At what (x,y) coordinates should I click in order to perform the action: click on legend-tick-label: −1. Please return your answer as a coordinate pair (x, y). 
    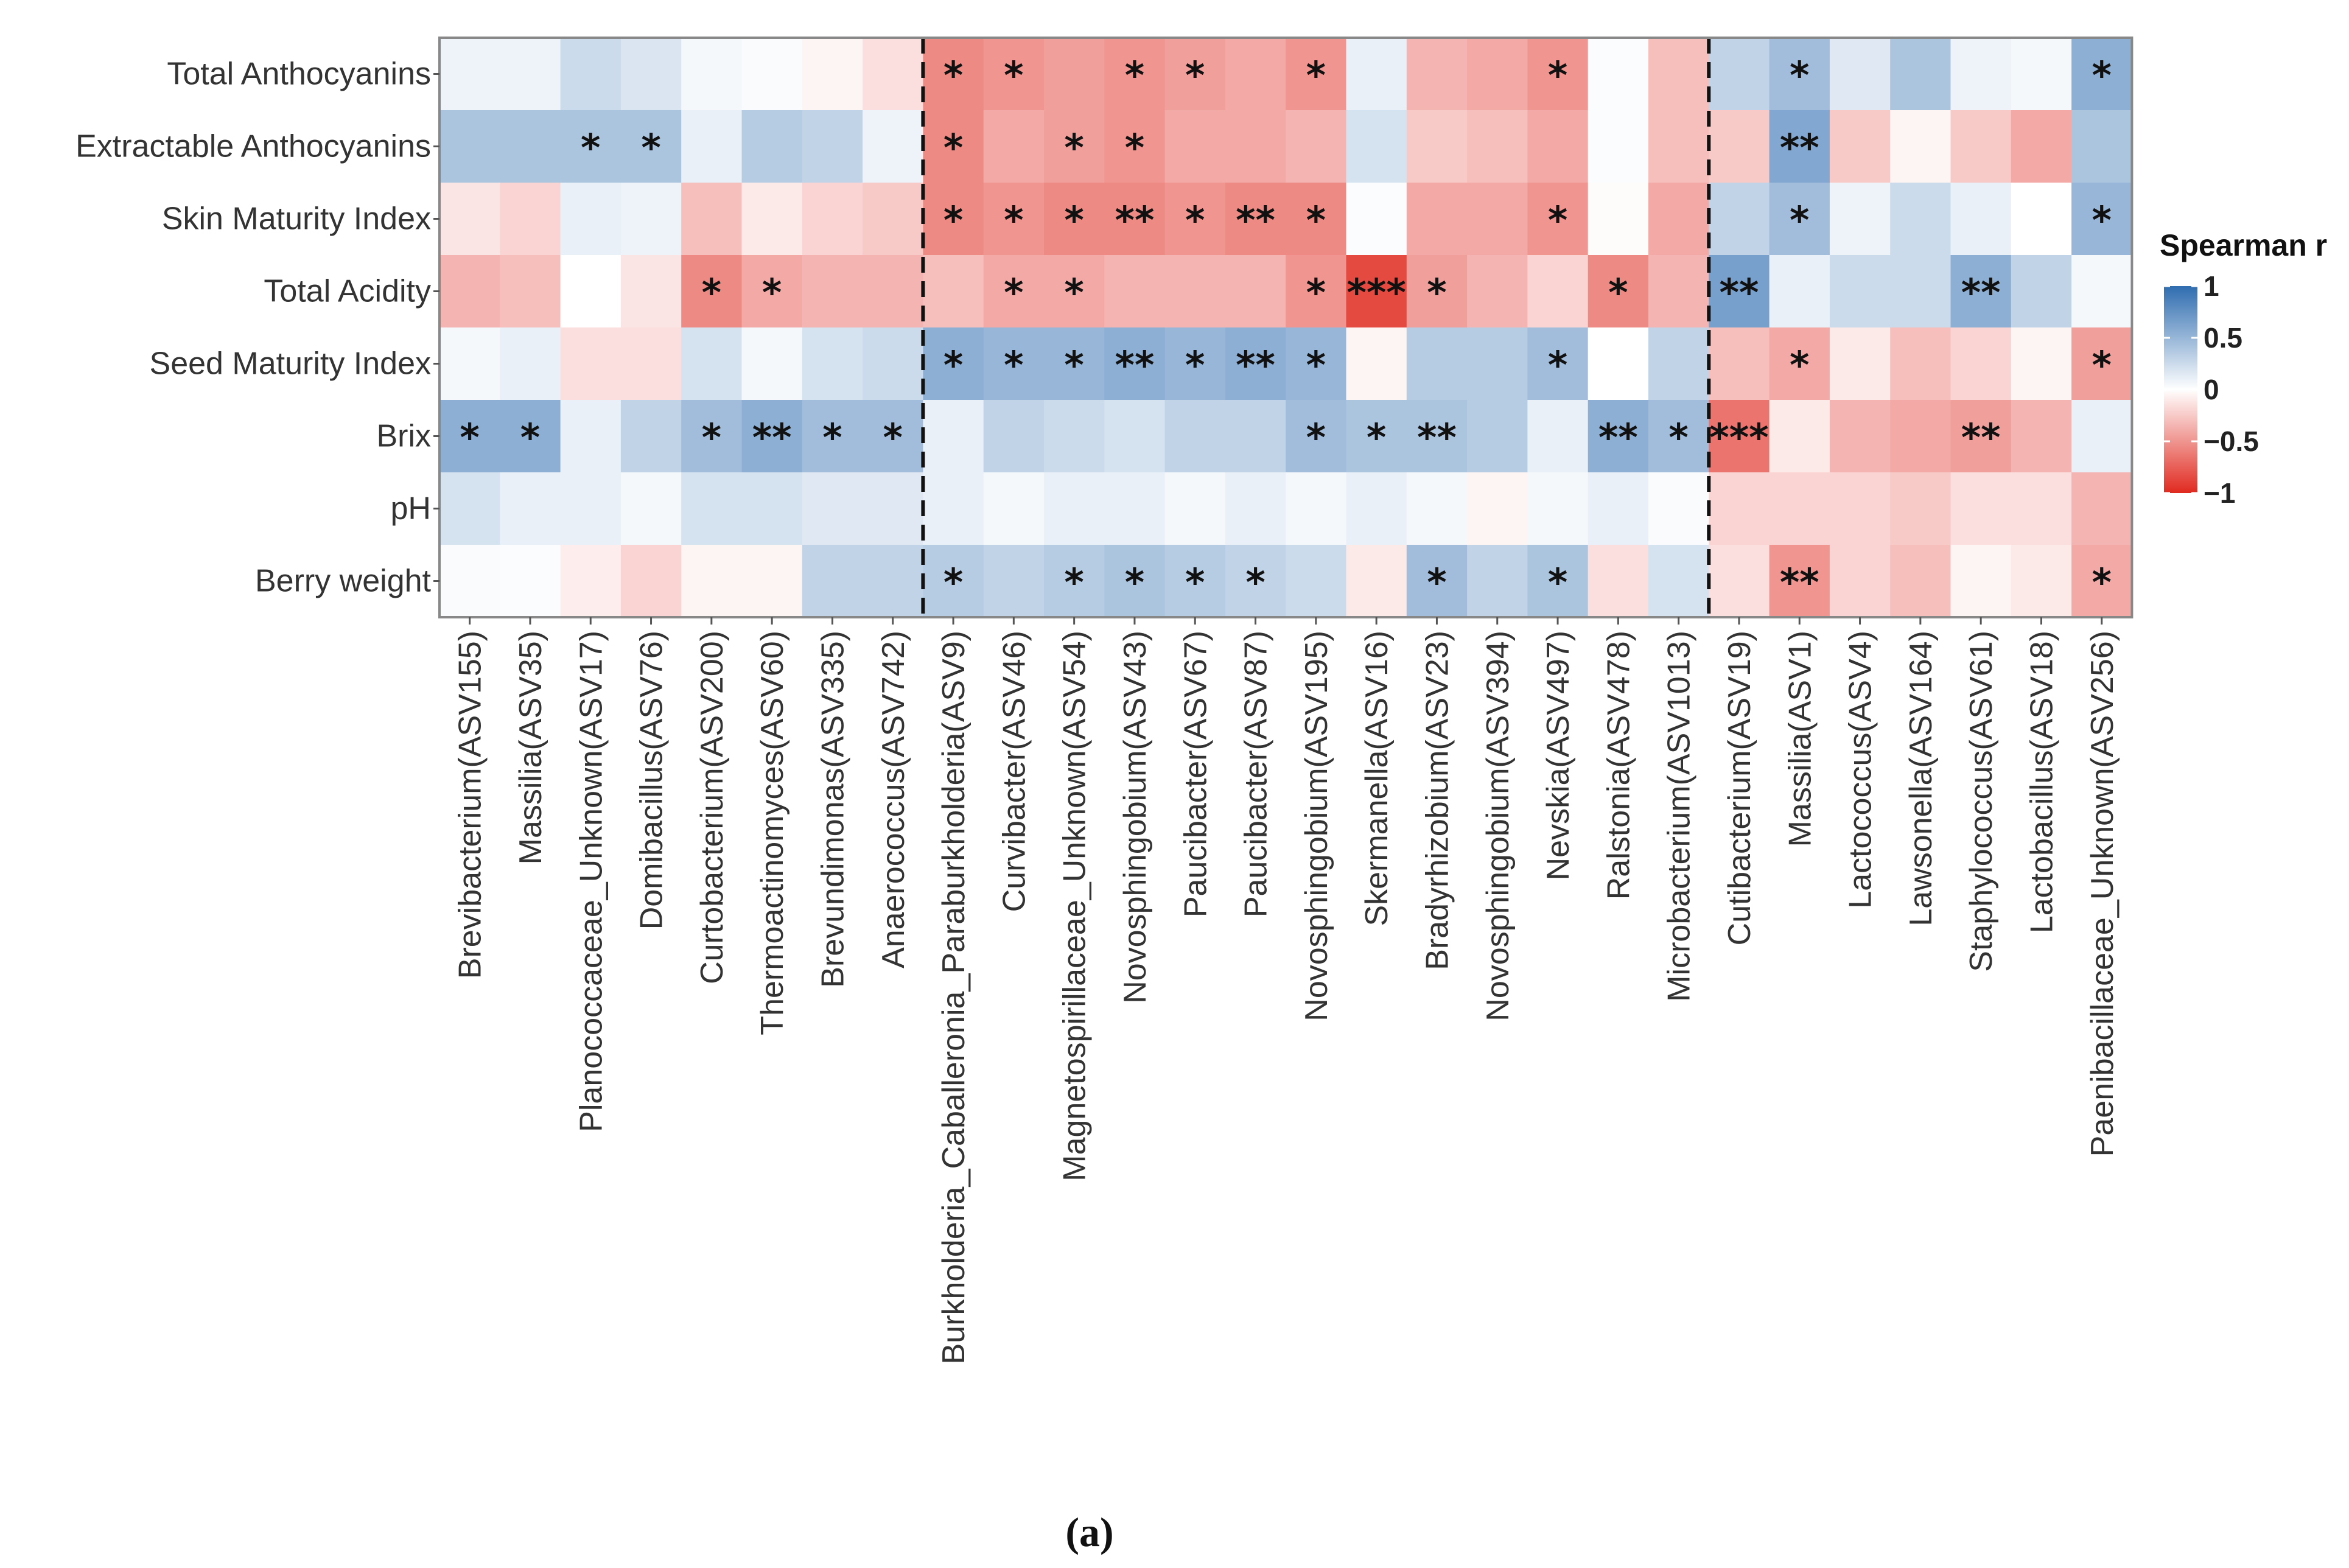
    Looking at the image, I should click on (2219, 493).